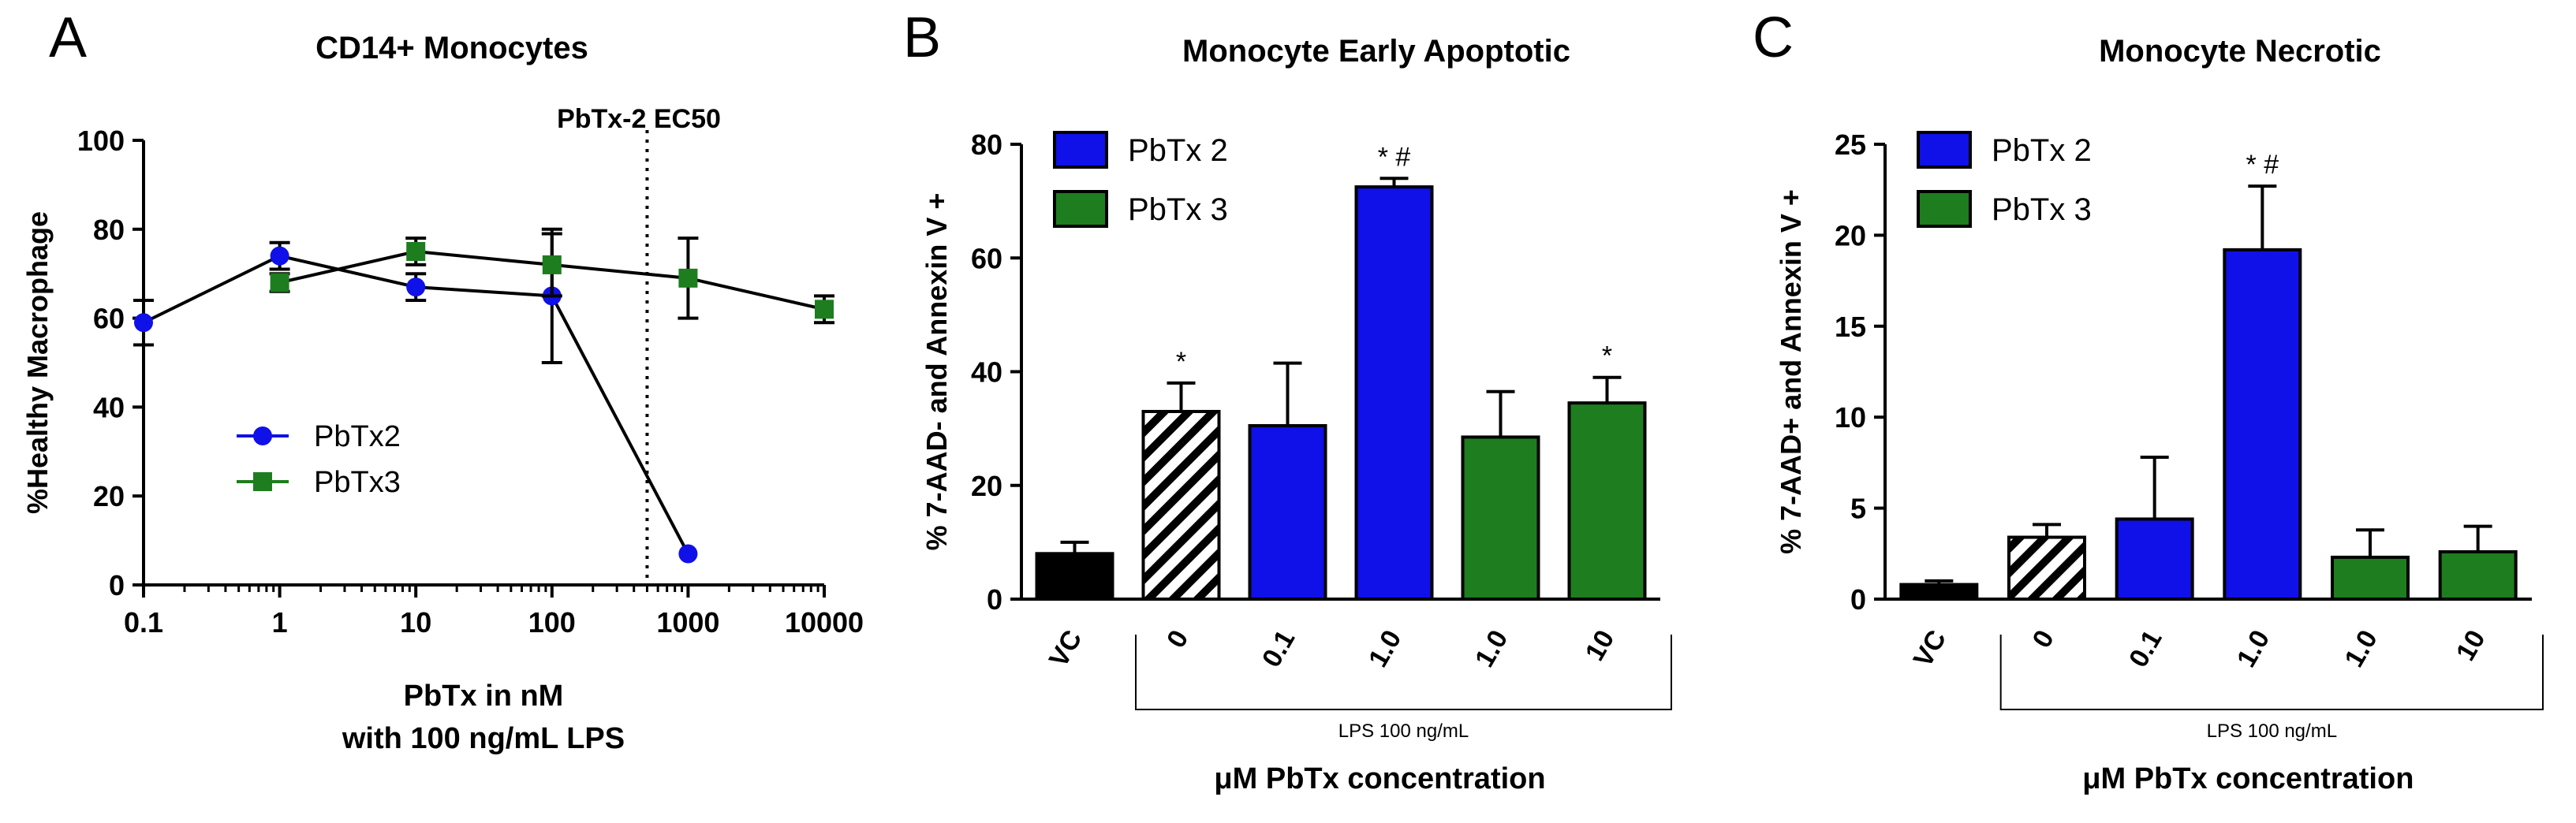 This screenshot has height=823, width=2576. I want to click on y-axis-title: % 7-AAD- and Annexin V +, so click(936, 372).